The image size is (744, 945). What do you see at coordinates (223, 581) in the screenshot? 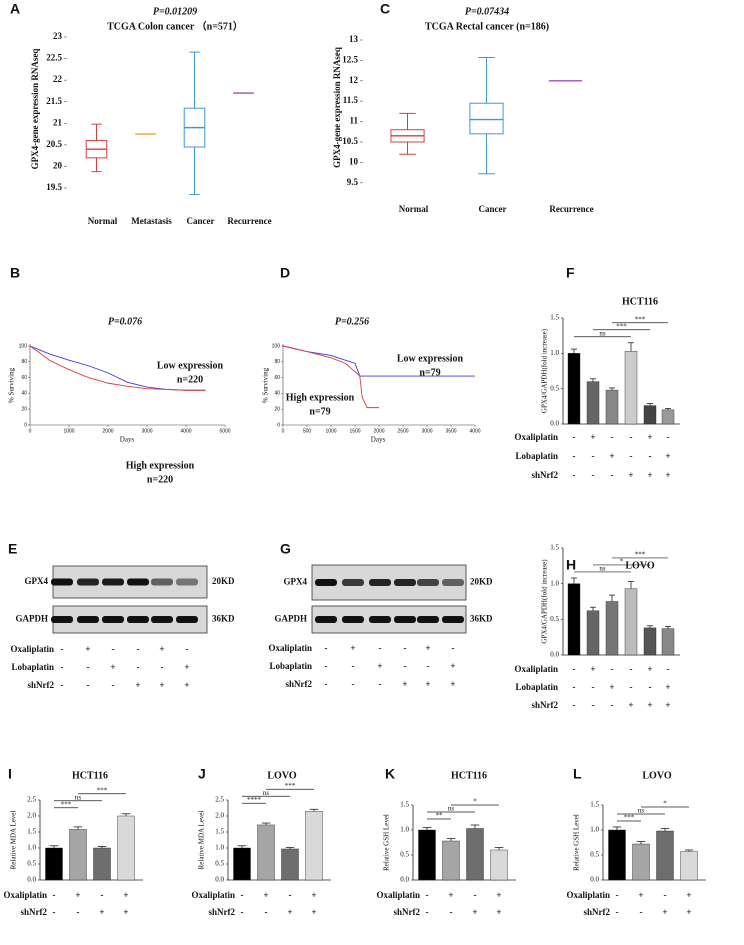
I see `band-size: 20KD` at bounding box center [223, 581].